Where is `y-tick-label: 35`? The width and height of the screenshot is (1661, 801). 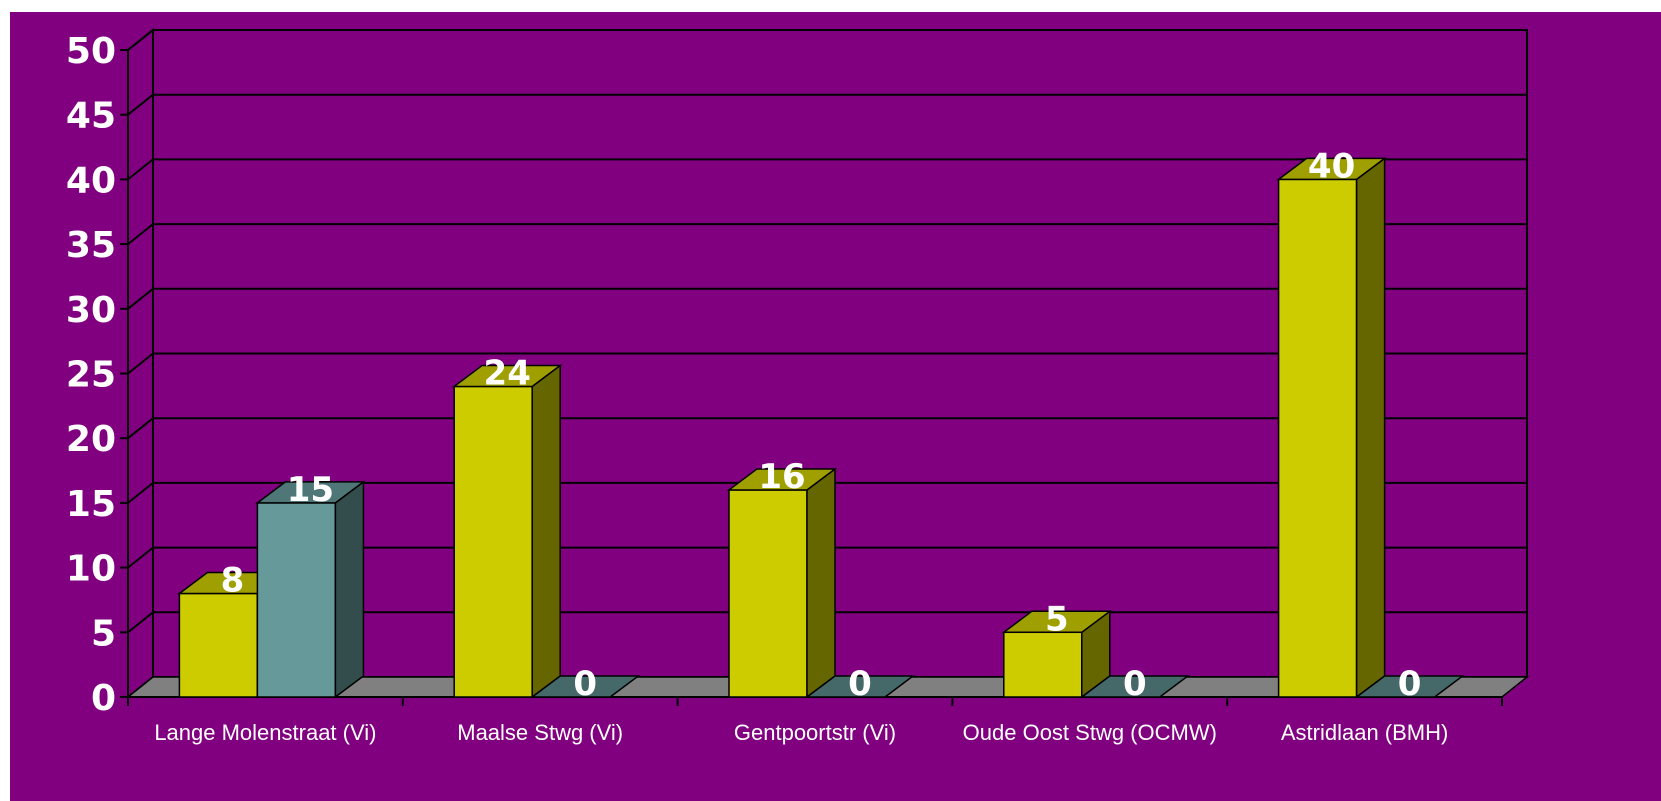
y-tick-label: 35 is located at coordinates (91, 245).